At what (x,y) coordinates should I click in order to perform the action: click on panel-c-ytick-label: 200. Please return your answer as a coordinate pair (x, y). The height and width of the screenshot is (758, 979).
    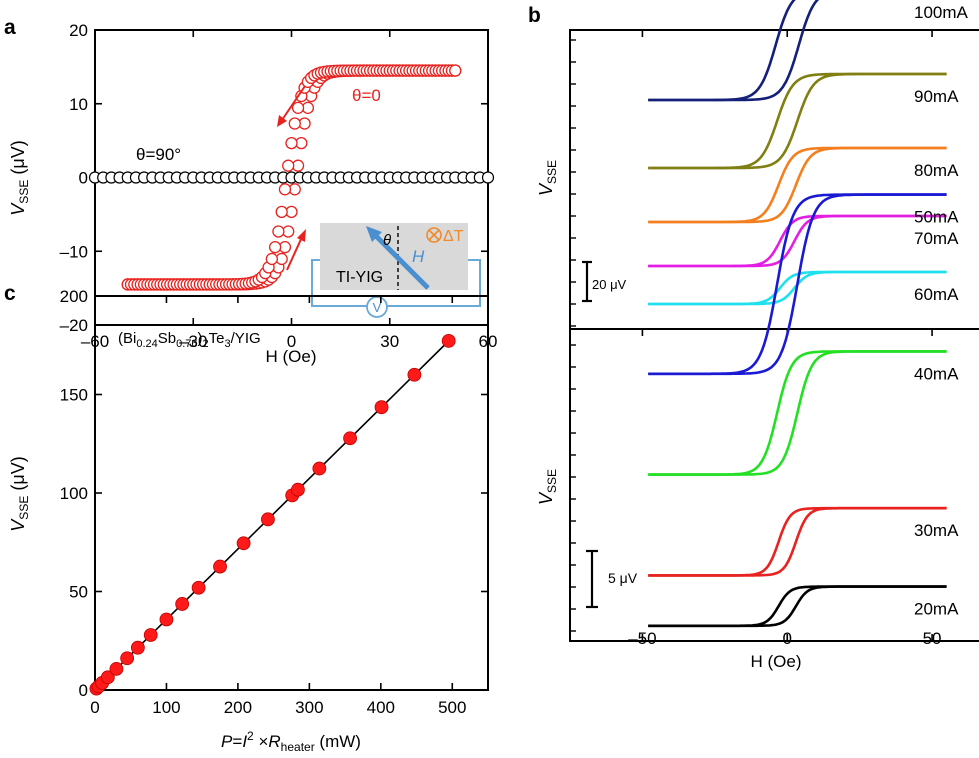
    Looking at the image, I should click on (74, 296).